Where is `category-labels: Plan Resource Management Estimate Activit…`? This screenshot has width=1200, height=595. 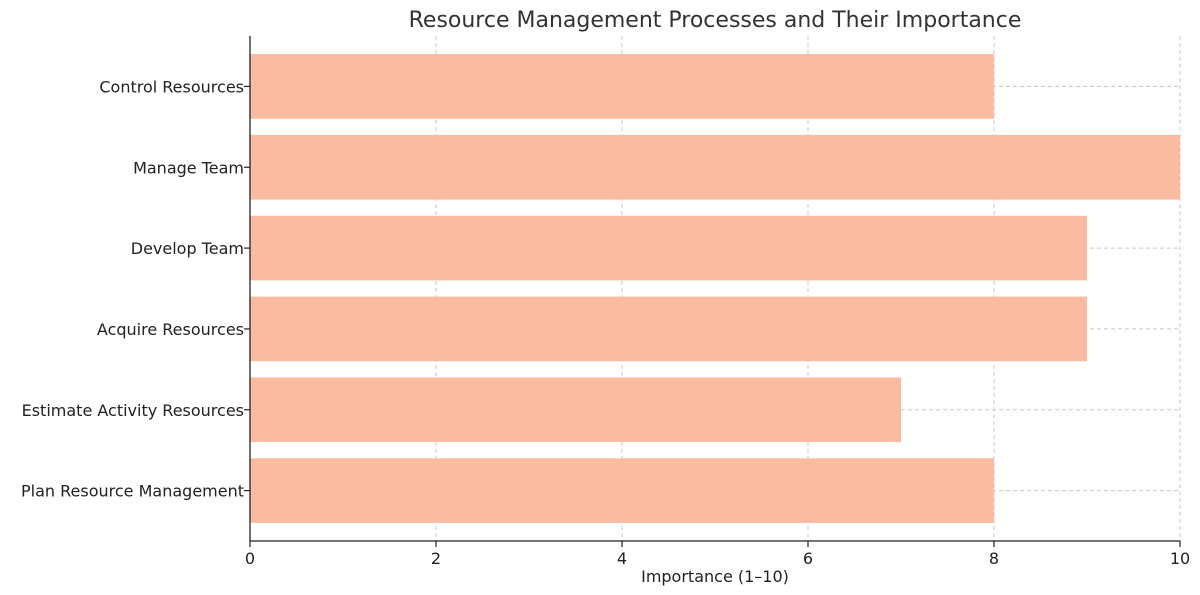 category-labels: Plan Resource Management Estimate Activit… is located at coordinates (135, 289).